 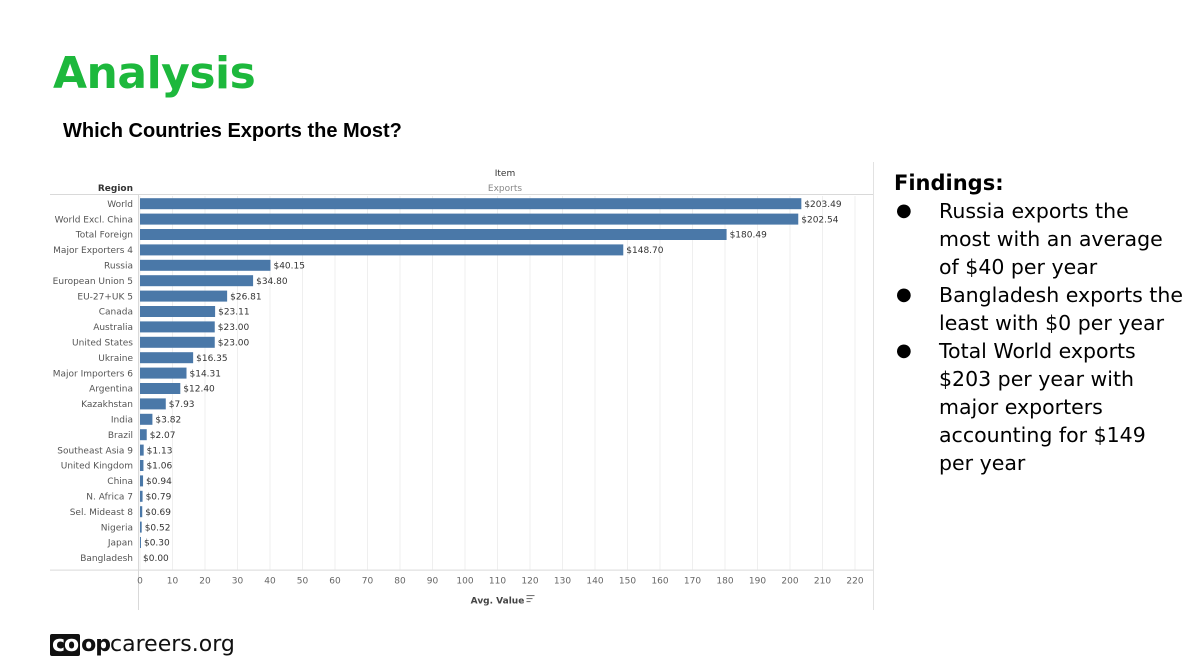 I want to click on coopcareers-logo: co op careers.org, so click(x=142, y=644).